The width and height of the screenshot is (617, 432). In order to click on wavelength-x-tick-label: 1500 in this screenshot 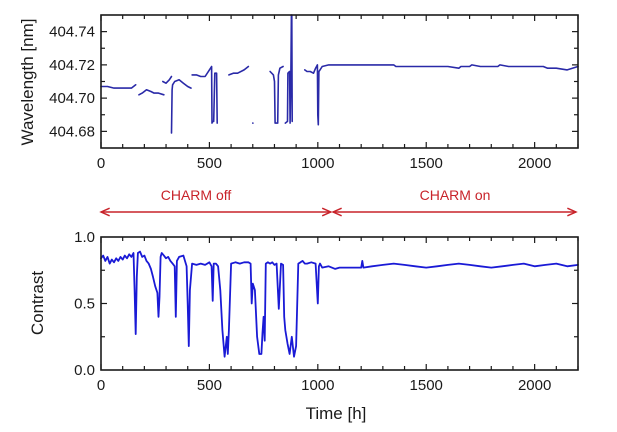, I will do `click(426, 163)`.